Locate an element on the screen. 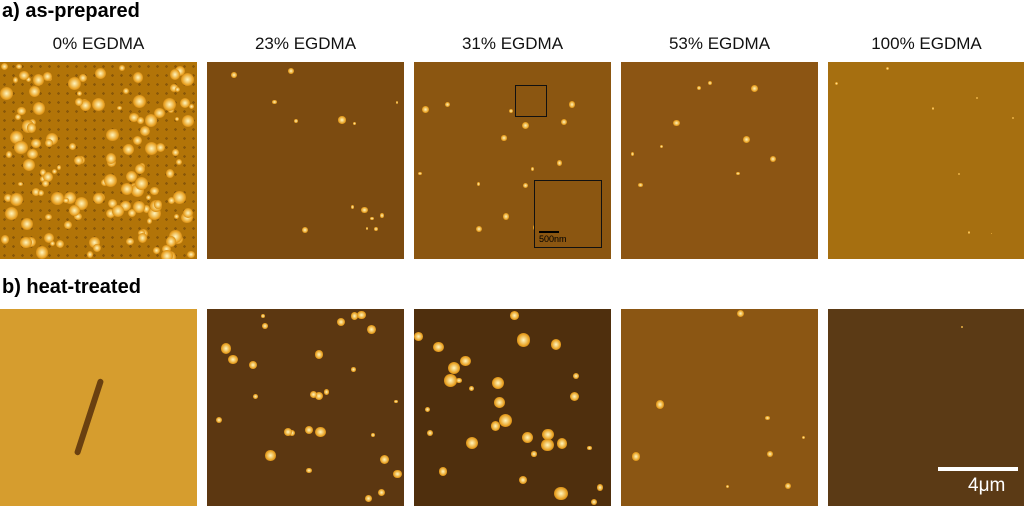  inset-scale-label: 500nm is located at coordinates (553, 239).